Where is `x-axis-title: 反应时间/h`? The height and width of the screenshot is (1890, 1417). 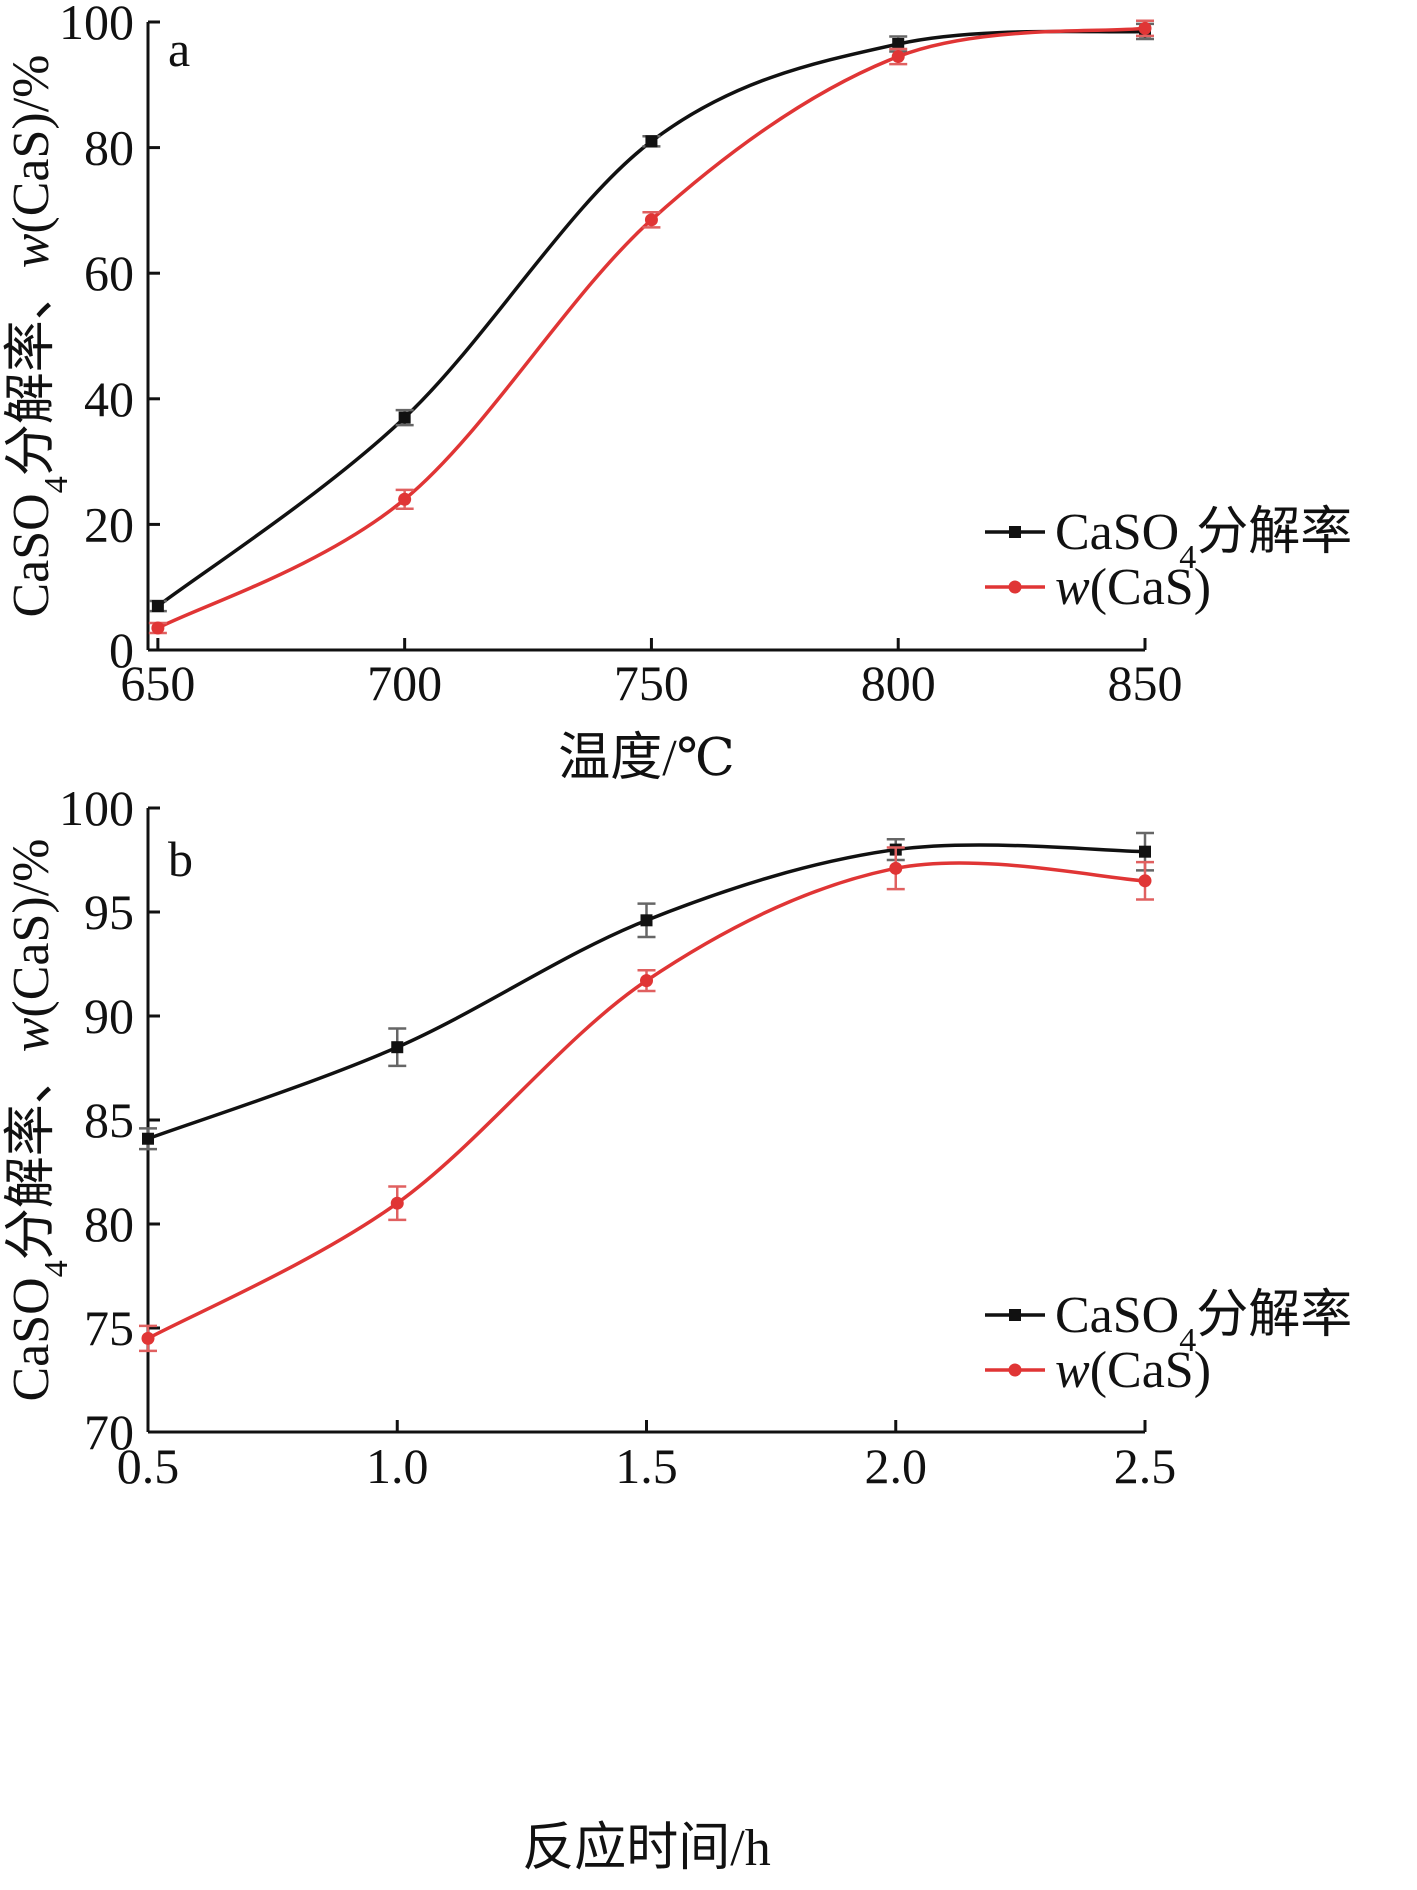 x-axis-title: 反应时间/h is located at coordinates (646, 1848).